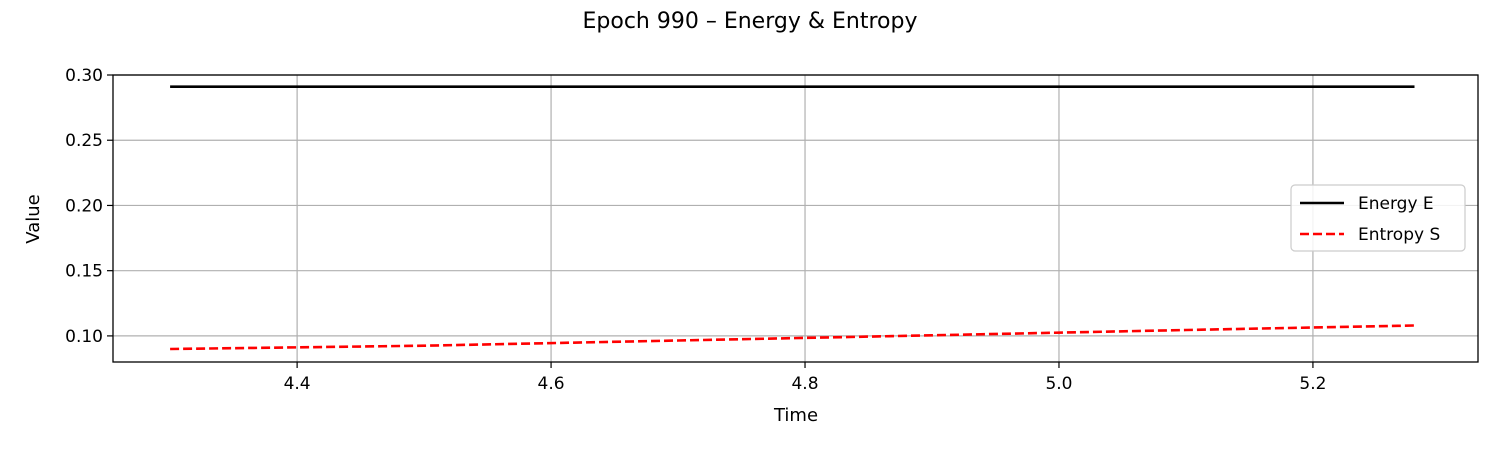 The width and height of the screenshot is (1500, 450). I want to click on x-axis-label: Time, so click(795, 415).